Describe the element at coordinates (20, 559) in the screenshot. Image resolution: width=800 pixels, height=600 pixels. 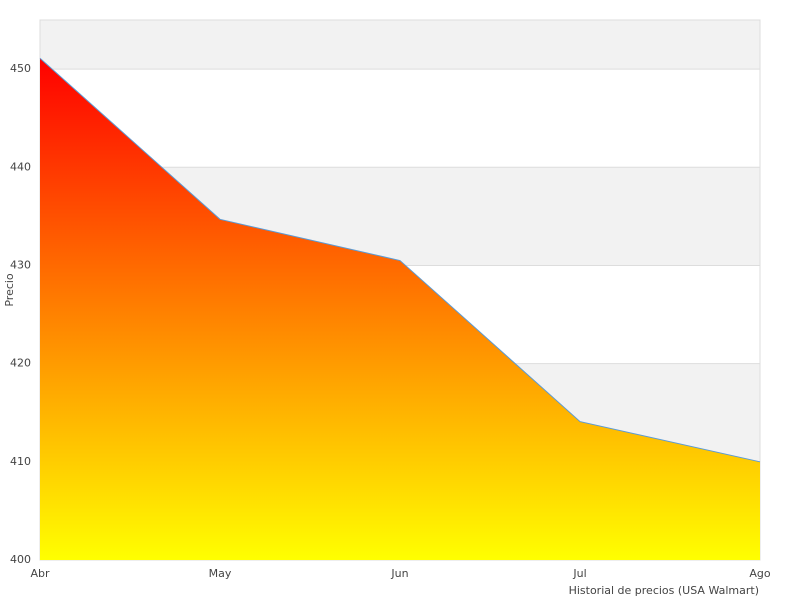
I see `y-tick-label: 400` at that location.